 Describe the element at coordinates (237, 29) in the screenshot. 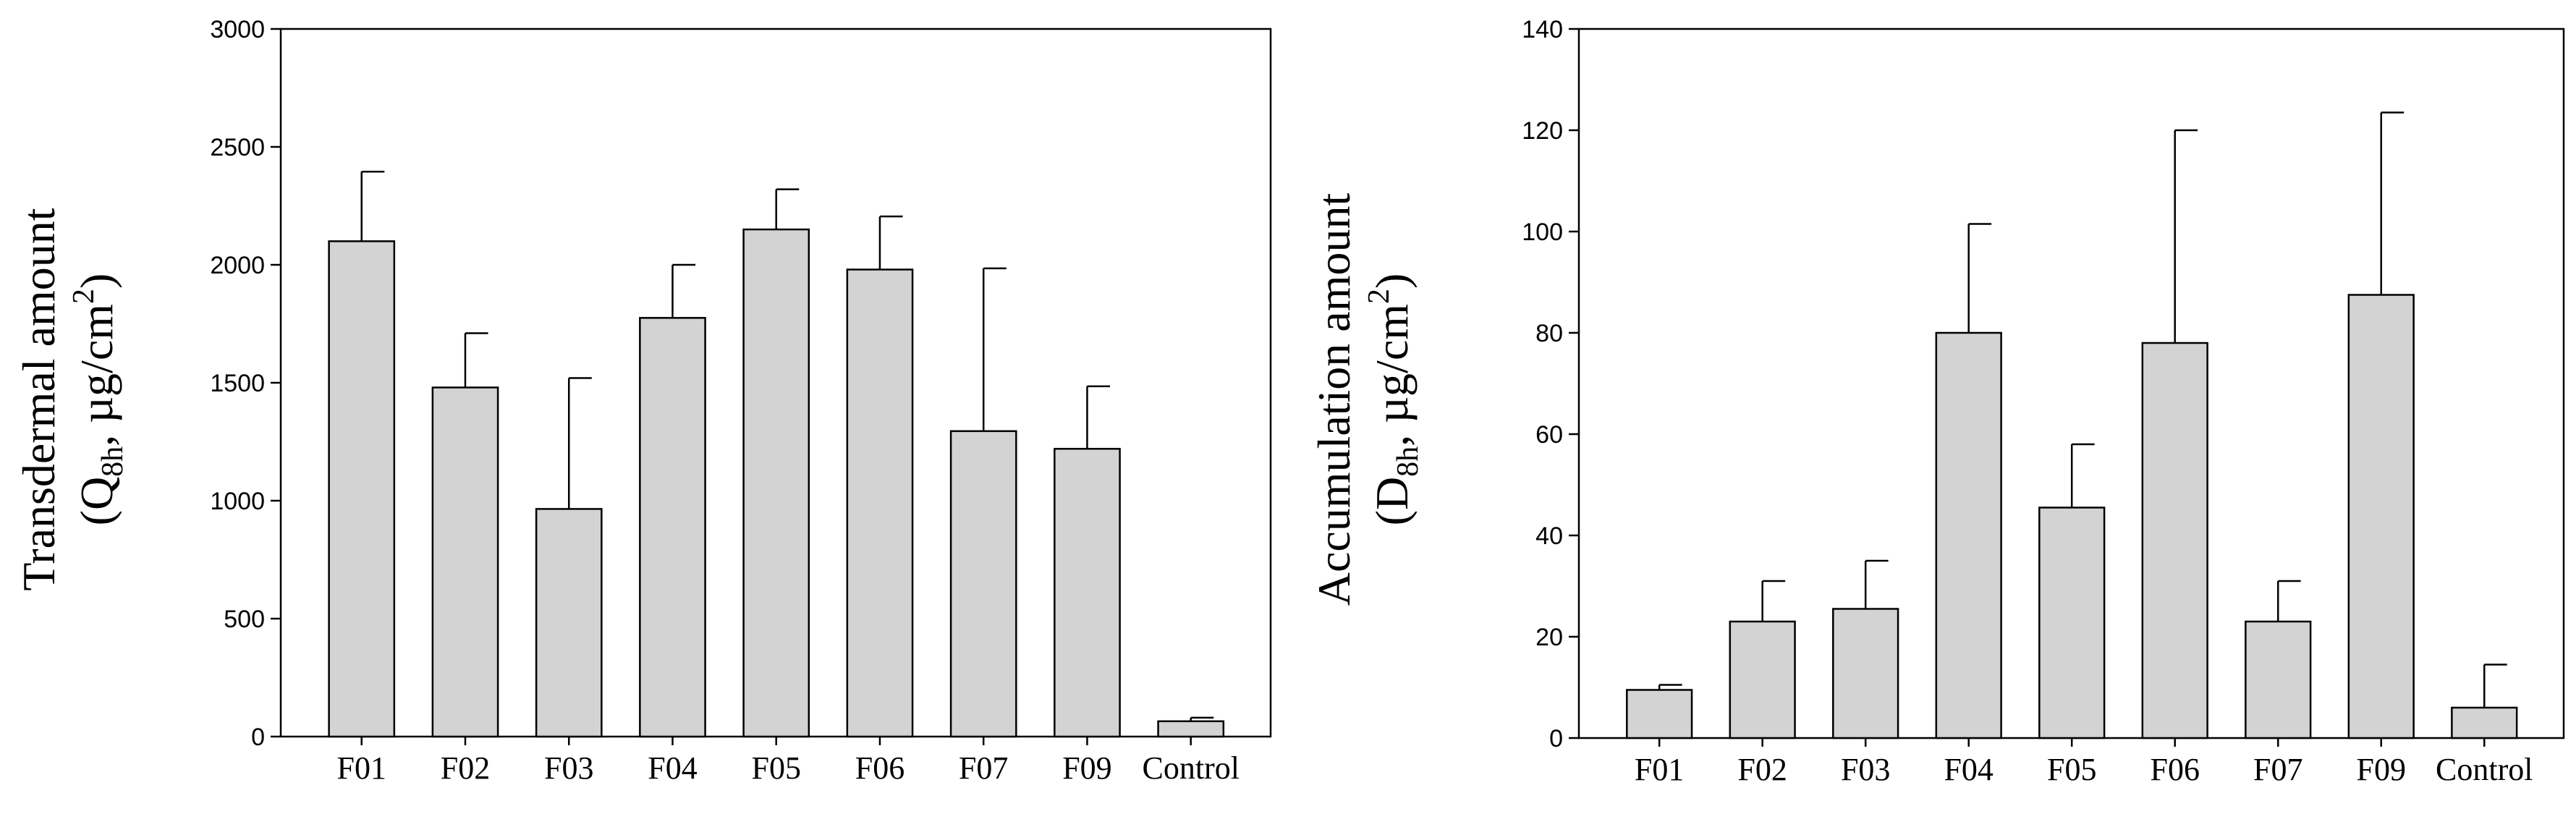

I see `y-tick-label: 3000` at that location.